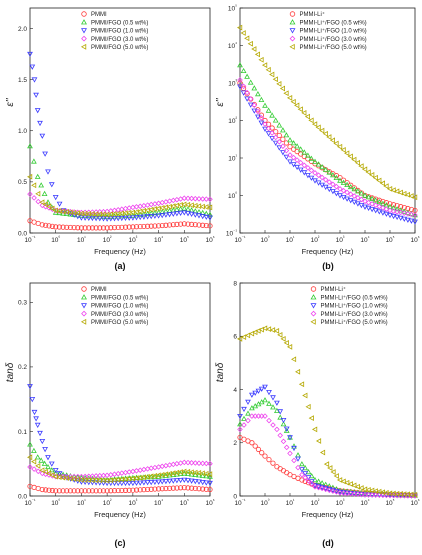  I want to click on legend-label: PMMI/FGO (3.0 wt%), so click(119, 40).